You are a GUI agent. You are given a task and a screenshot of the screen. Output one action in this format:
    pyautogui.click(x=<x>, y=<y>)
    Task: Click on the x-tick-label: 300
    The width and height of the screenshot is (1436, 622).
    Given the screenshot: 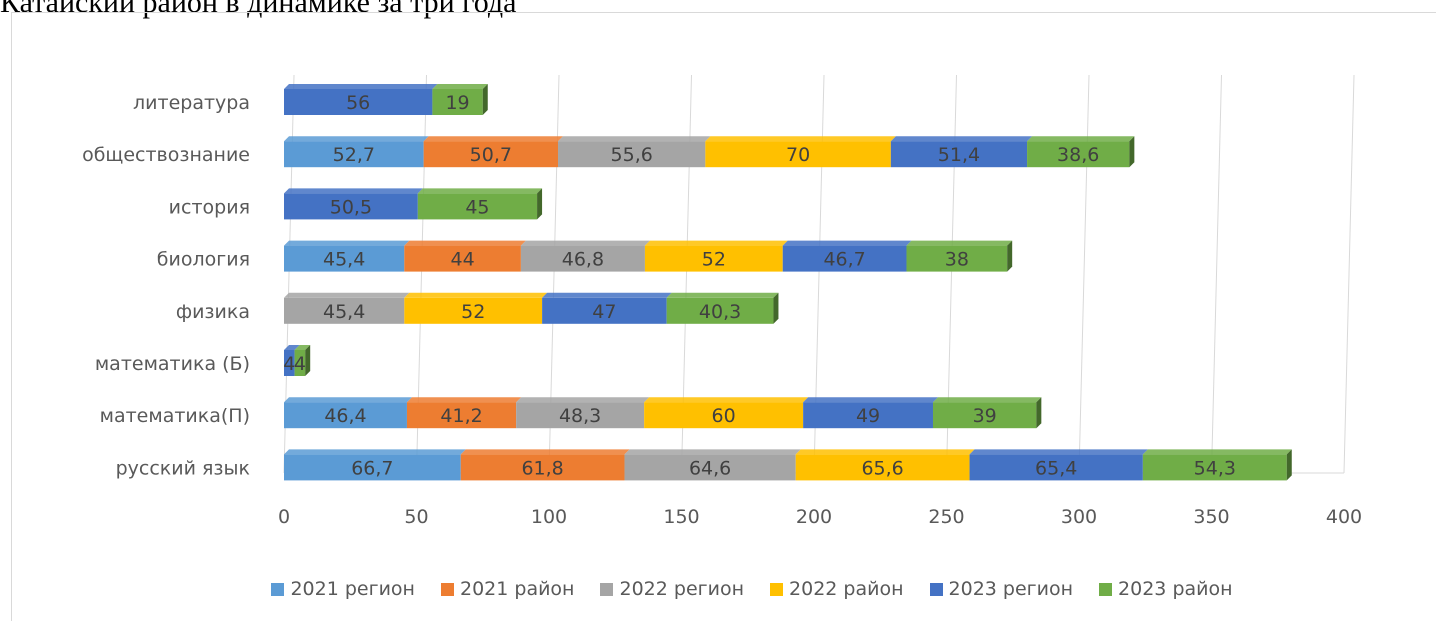 What is the action you would take?
    pyautogui.click(x=1079, y=517)
    